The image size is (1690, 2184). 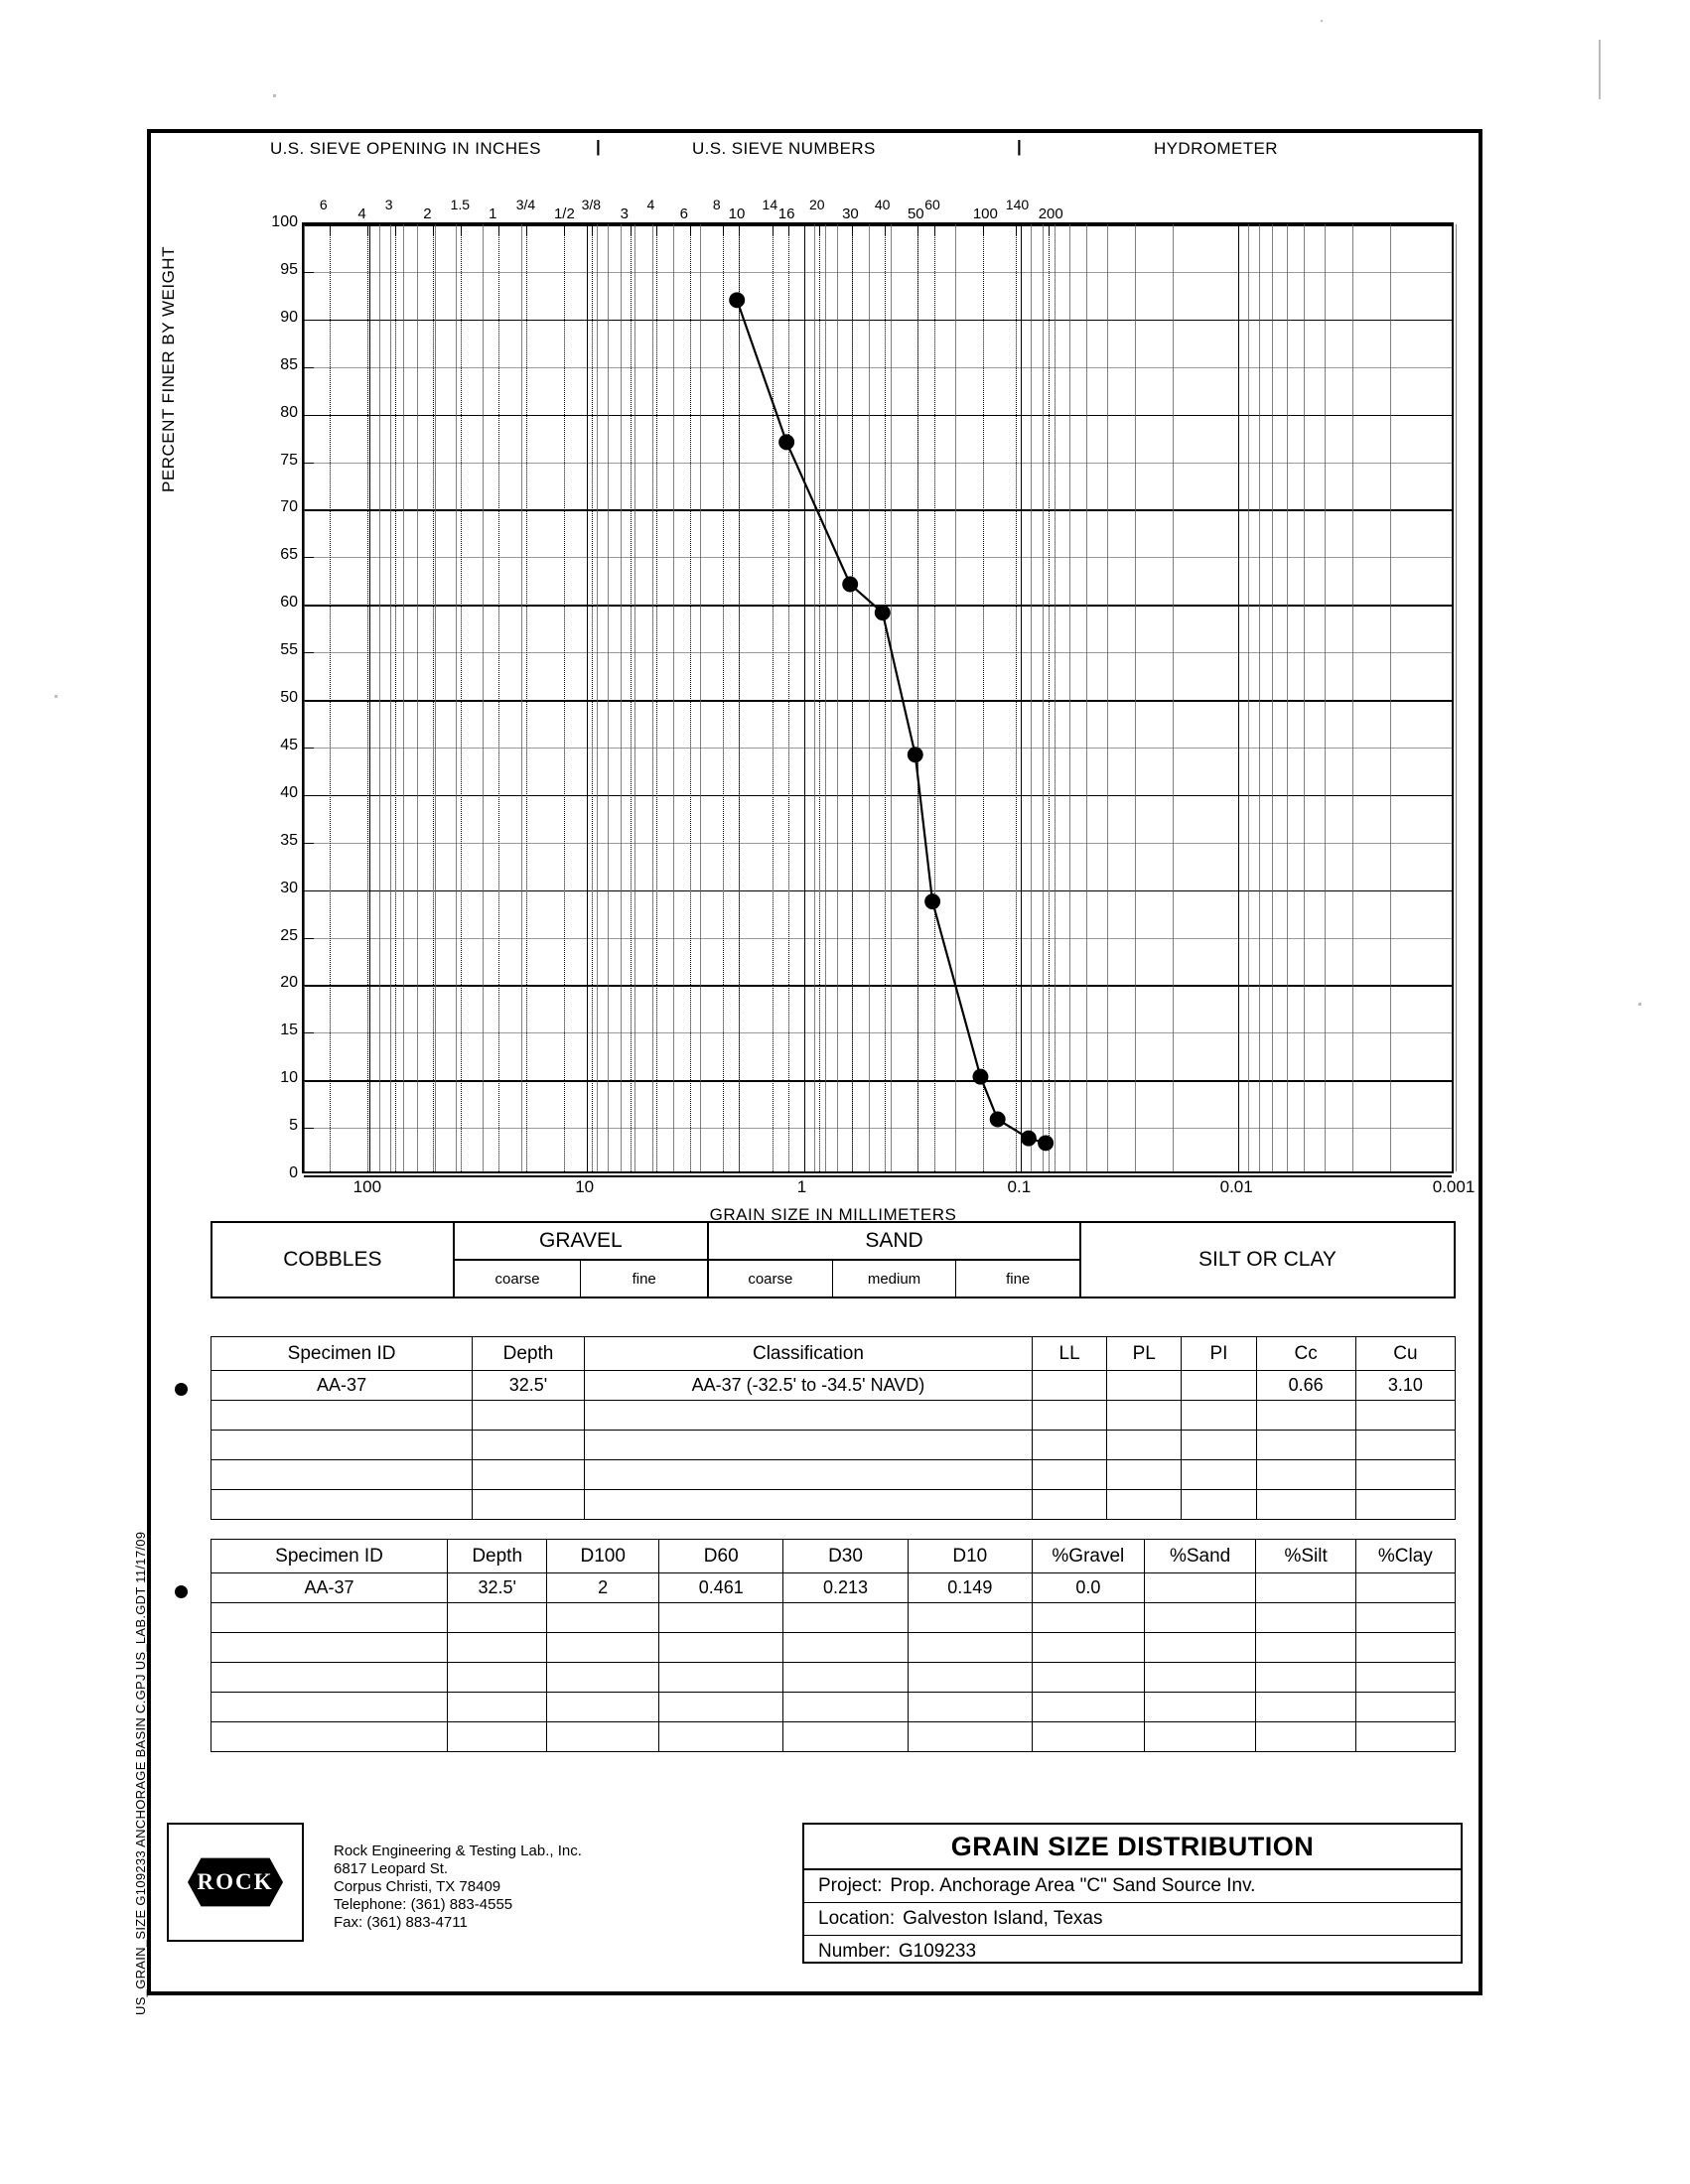 What do you see at coordinates (401, 1922) in the screenshot?
I see `company-fax: Fax: (361) 883-4711` at bounding box center [401, 1922].